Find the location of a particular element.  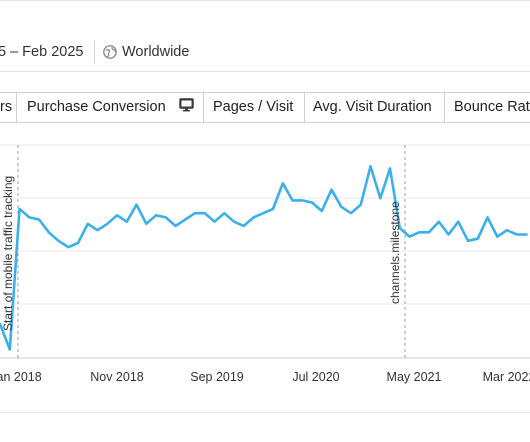

tab-purchase-conversion: Purchase Conversion is located at coordinates (96, 107).